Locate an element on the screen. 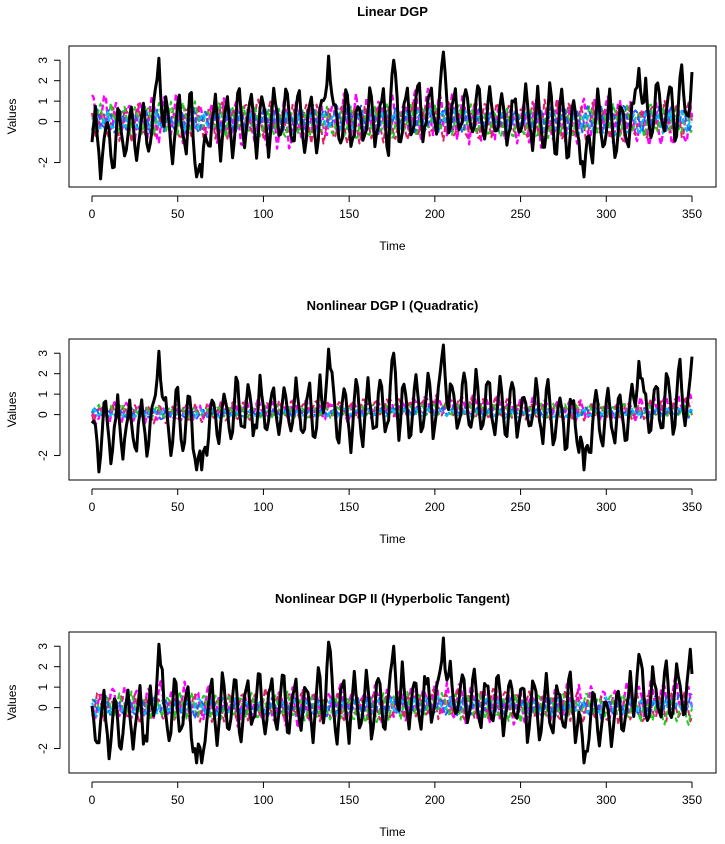 Image resolution: width=725 pixels, height=844 pixels. chart-title: Nonlinear DGP I (Quadratic) is located at coordinates (393, 305).